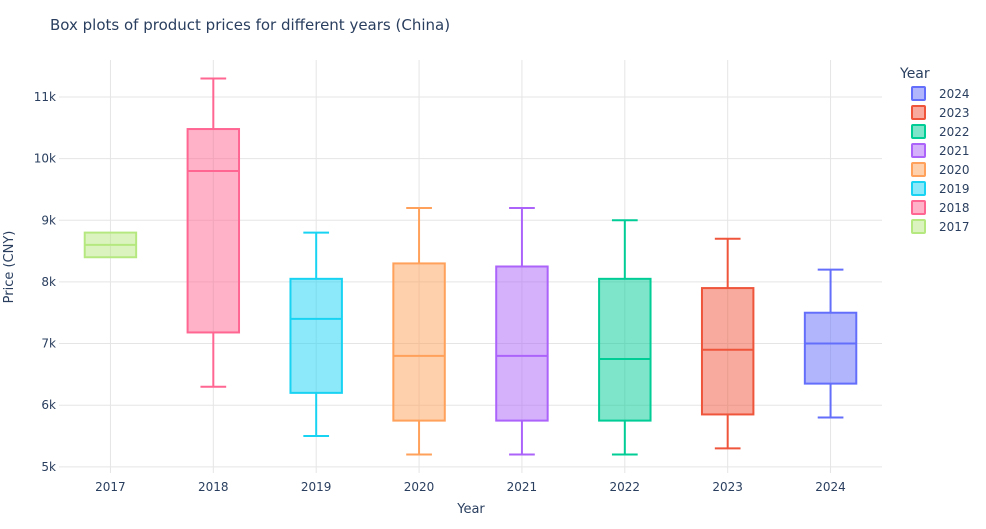 The image size is (986, 529). What do you see at coordinates (954, 113) in the screenshot?
I see `legend-label: 2023` at bounding box center [954, 113].